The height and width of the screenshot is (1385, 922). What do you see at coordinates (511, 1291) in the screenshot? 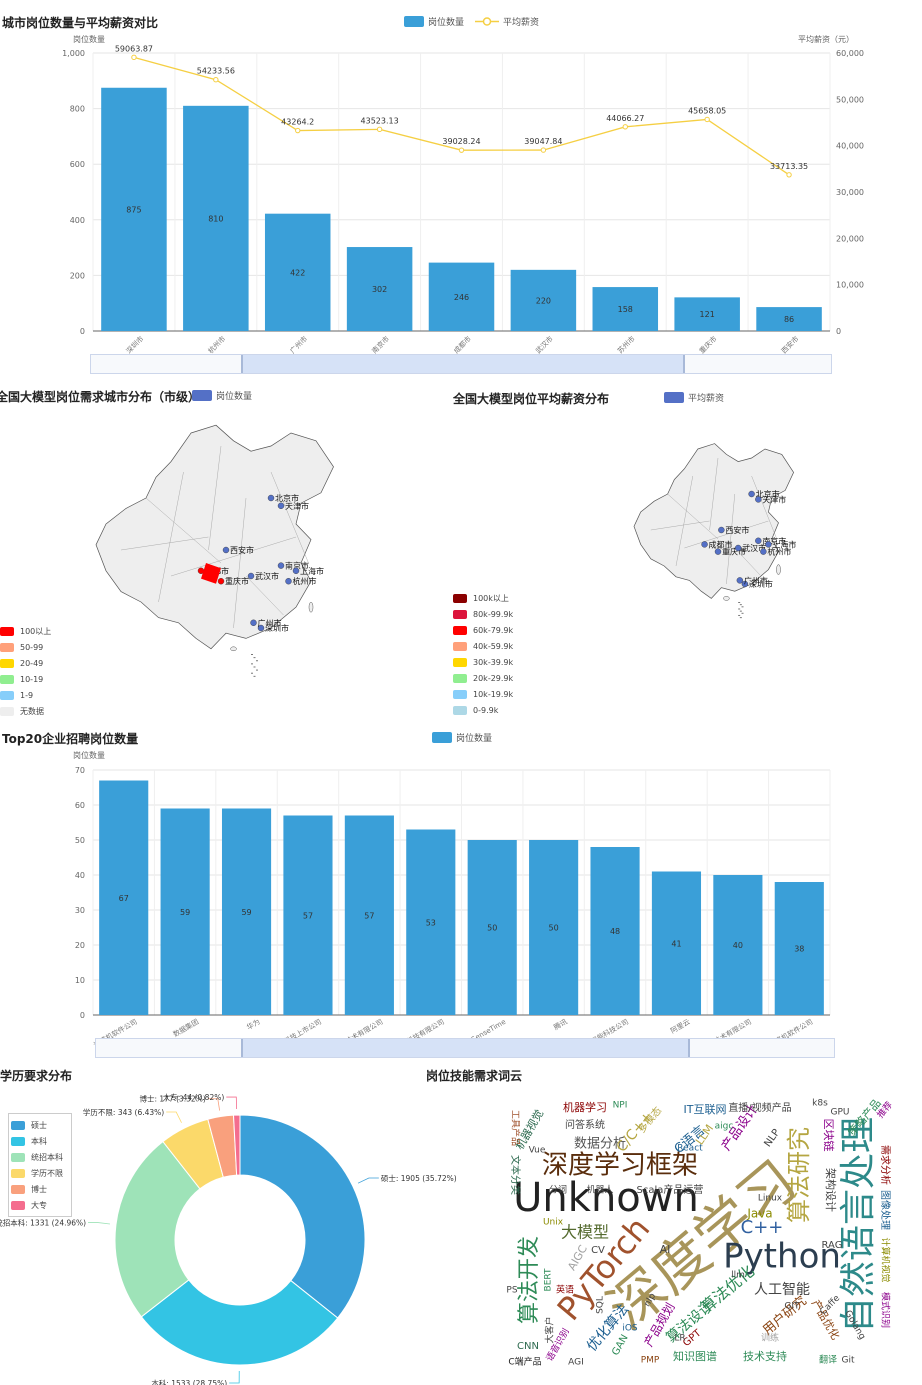
I see `wordcloud-word: PS` at bounding box center [511, 1291].